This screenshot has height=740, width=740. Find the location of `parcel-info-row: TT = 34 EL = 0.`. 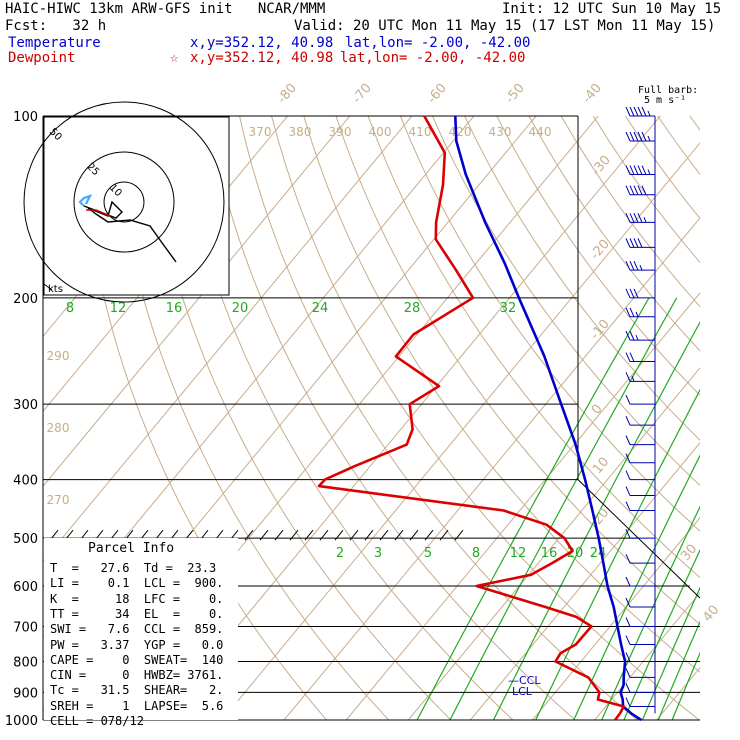

parcel-info-row: TT = 34 EL = 0. is located at coordinates (137, 613).